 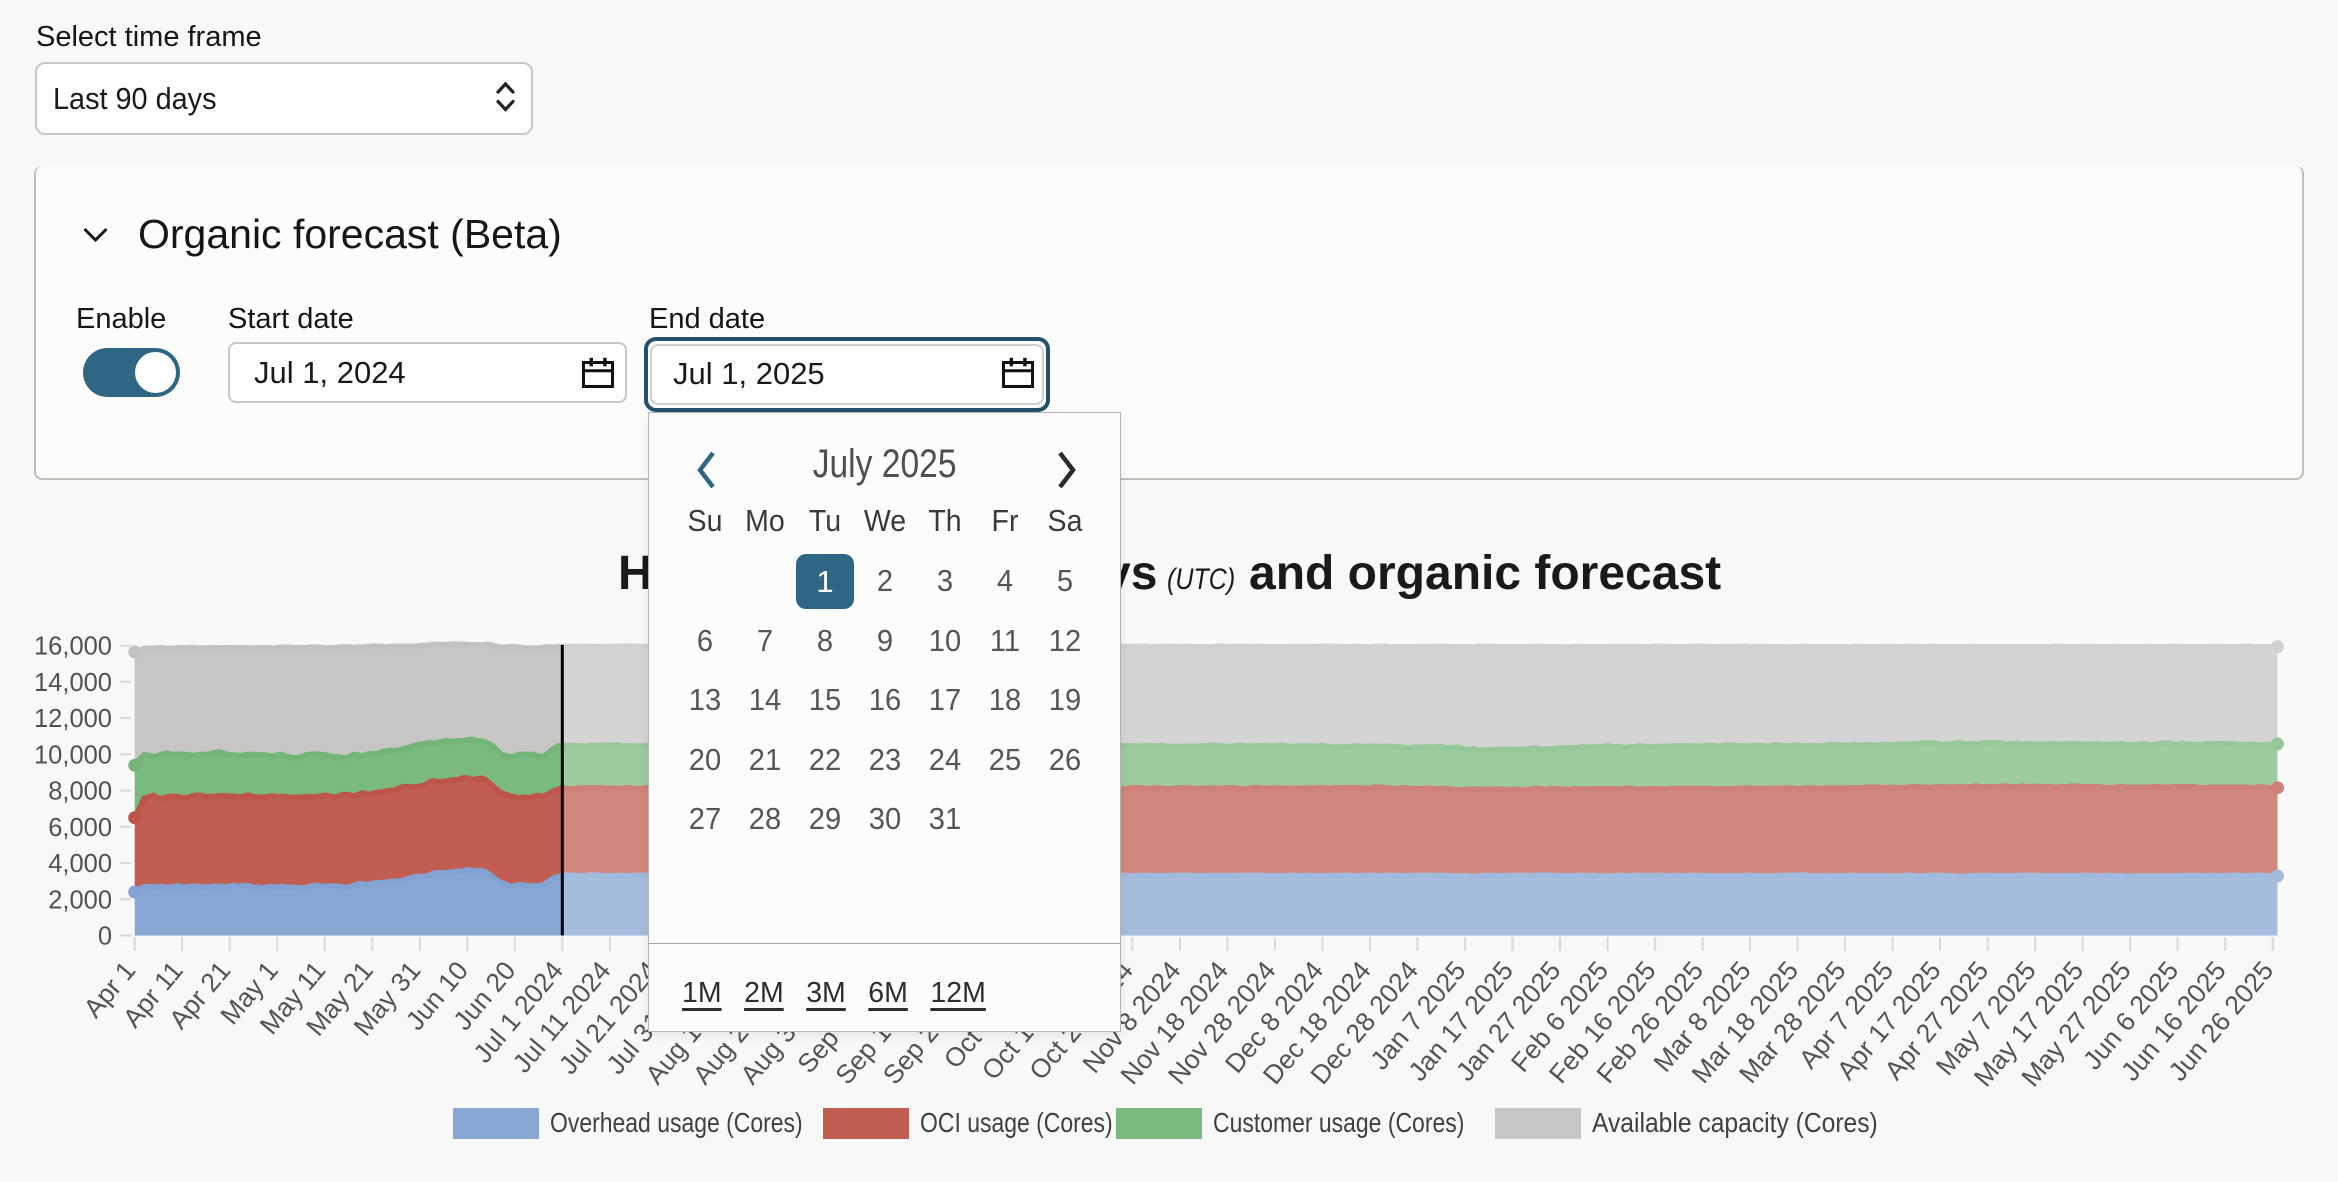 I want to click on svg-text: 0, so click(x=105, y=937).